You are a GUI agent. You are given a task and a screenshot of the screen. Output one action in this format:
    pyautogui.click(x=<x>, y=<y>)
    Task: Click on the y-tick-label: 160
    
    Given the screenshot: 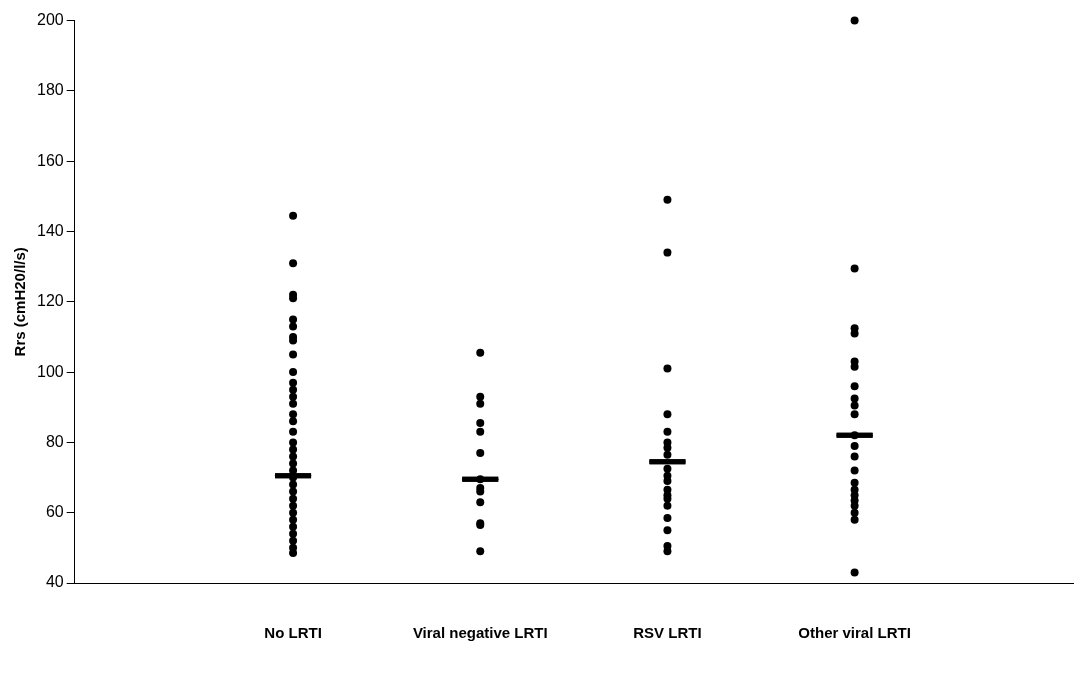 What is the action you would take?
    pyautogui.click(x=50, y=160)
    